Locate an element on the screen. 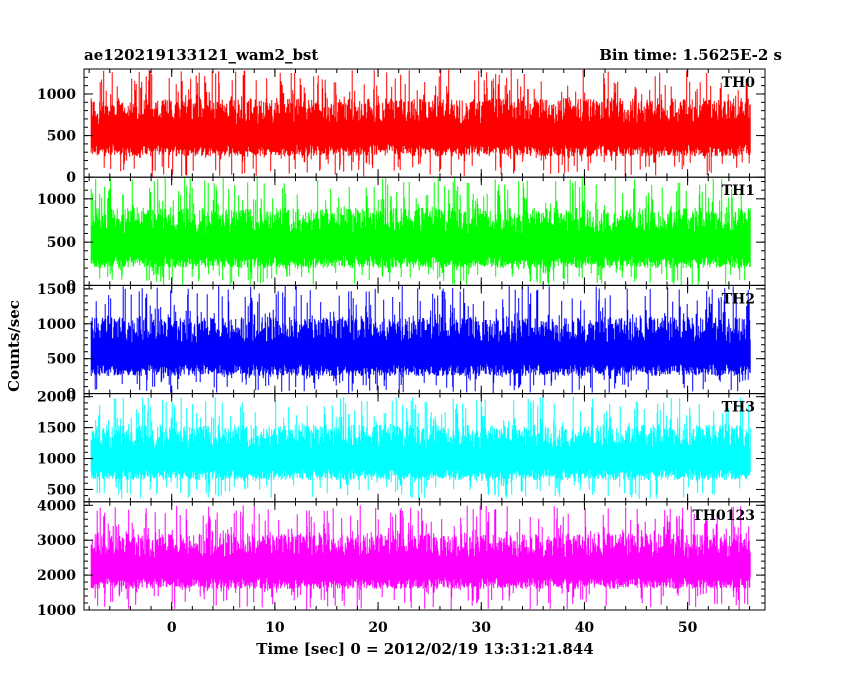 The width and height of the screenshot is (850, 680). panel-frame is located at coordinates (424, 556).